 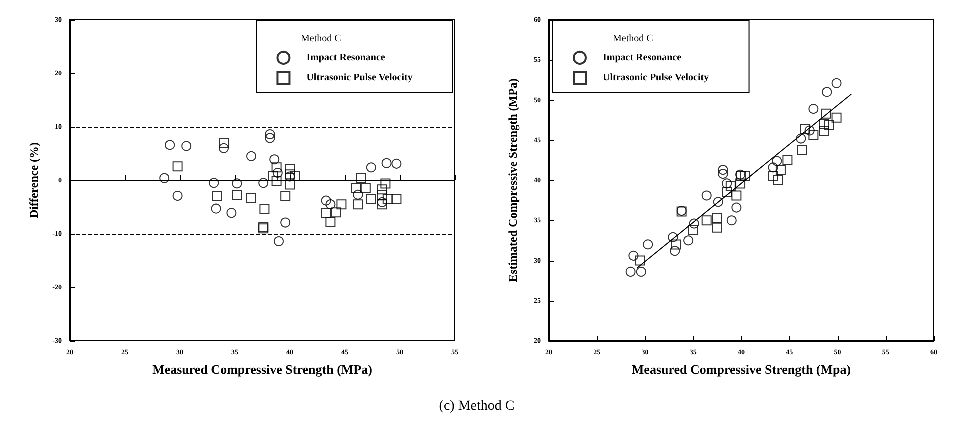 What do you see at coordinates (742, 369) in the screenshot?
I see `x-axis-title: Measured Compressive Strength (Mpa)` at bounding box center [742, 369].